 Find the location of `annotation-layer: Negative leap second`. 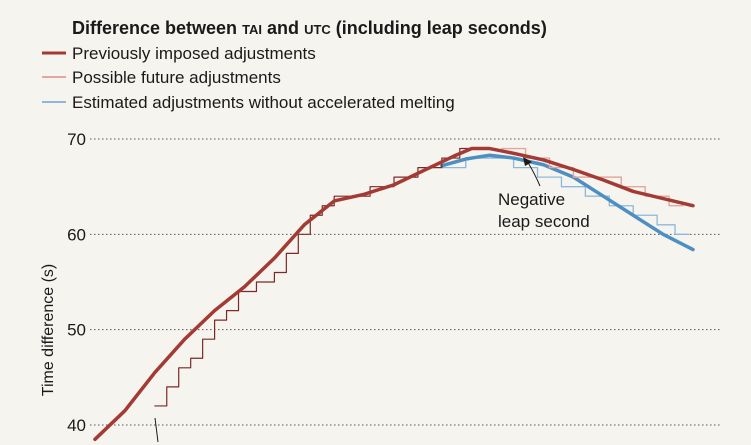

annotation-layer: Negative leap second is located at coordinates (544, 194).